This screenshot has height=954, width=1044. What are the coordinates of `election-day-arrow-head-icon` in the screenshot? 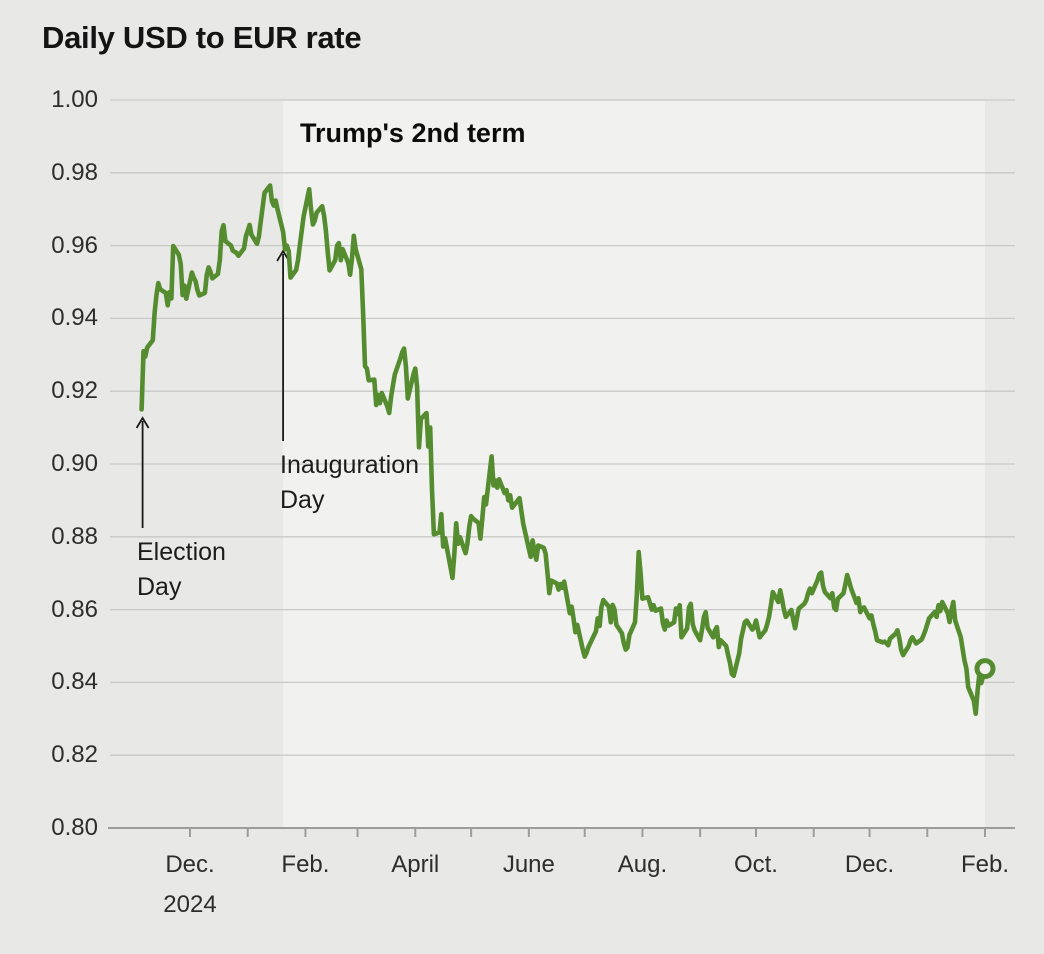 It's located at (142, 422).